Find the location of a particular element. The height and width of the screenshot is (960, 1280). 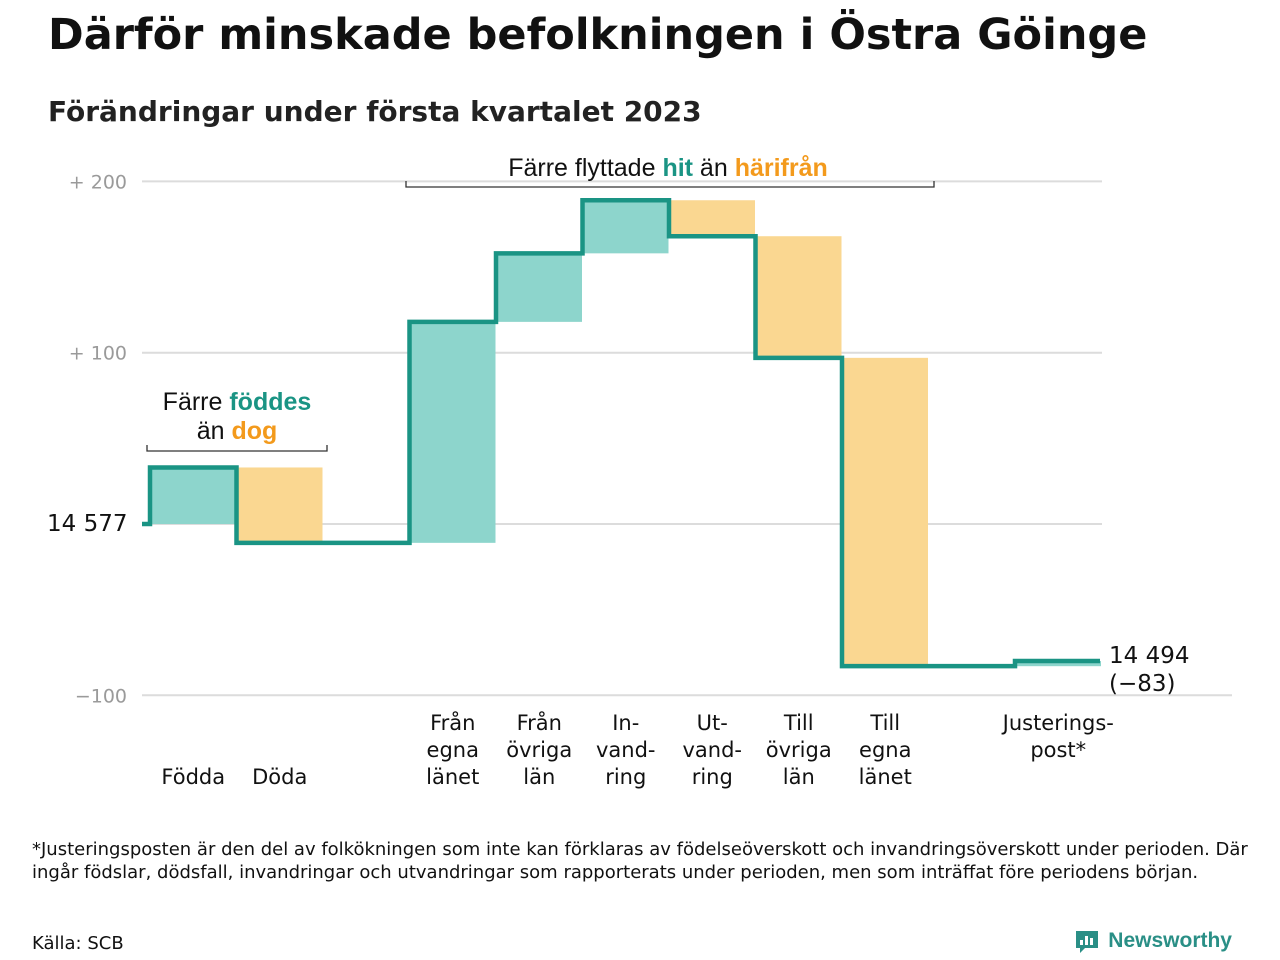

category-label: Ut- is located at coordinates (712, 723).